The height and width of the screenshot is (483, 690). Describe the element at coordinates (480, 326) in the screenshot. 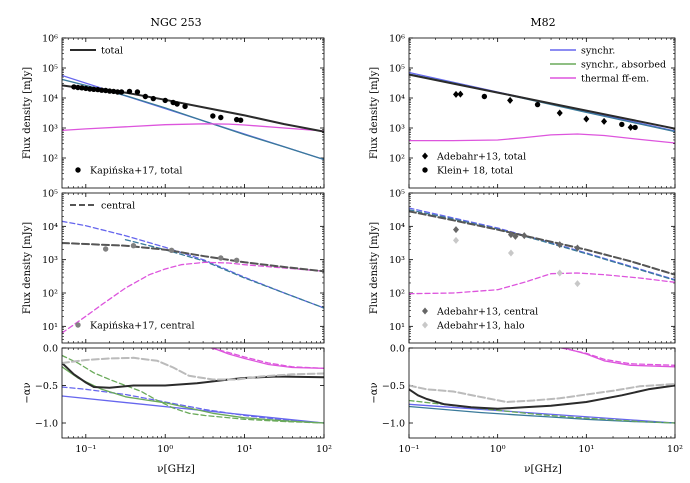

I see `legend-label: Adebahr+13, halo` at that location.